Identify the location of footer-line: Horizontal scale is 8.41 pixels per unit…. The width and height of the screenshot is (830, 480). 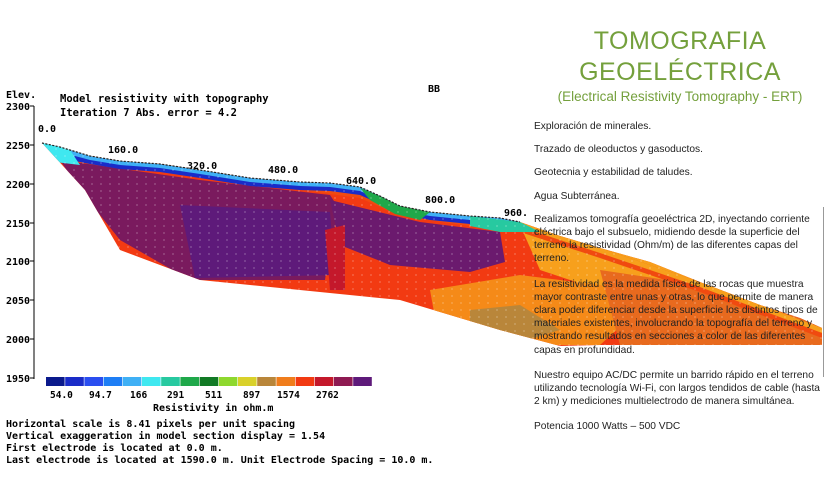
(150, 424).